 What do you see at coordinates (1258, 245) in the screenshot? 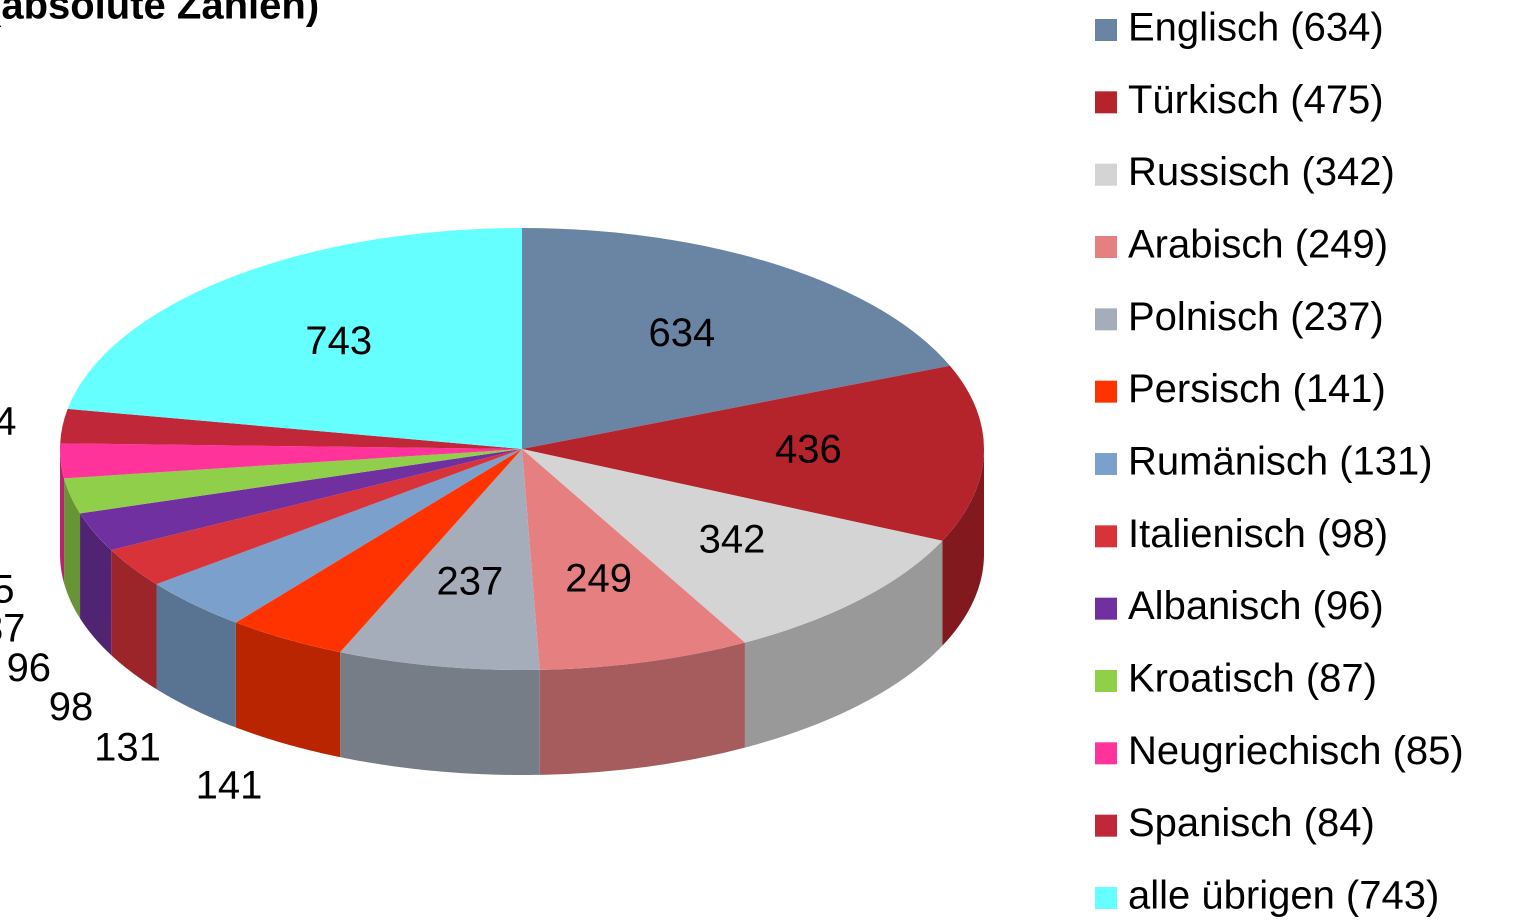
I see `legend-label: Arabisch (249)` at bounding box center [1258, 245].